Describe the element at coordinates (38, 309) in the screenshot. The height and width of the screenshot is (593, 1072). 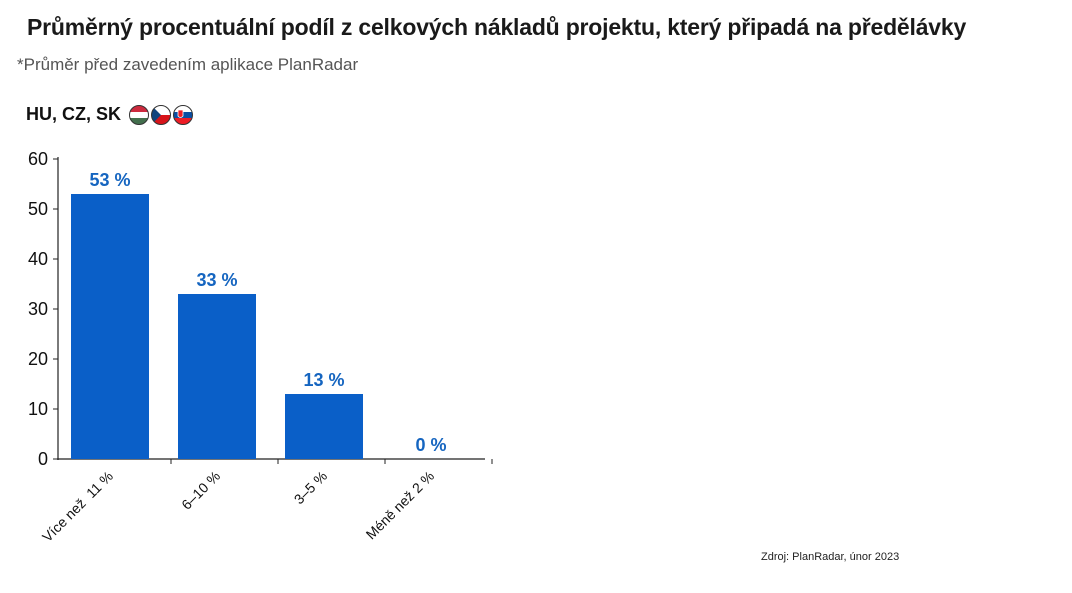
I see `y-tick-label: 30` at that location.